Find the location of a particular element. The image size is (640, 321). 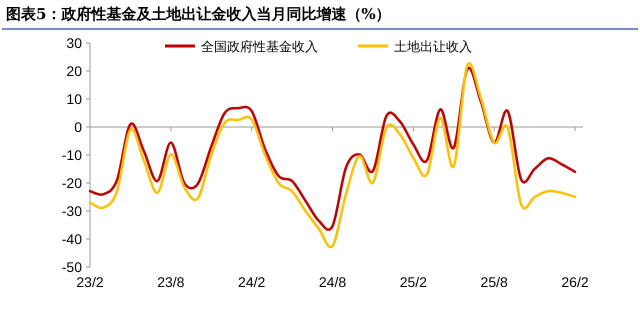

y-tick-label: -10 is located at coordinates (72, 155).